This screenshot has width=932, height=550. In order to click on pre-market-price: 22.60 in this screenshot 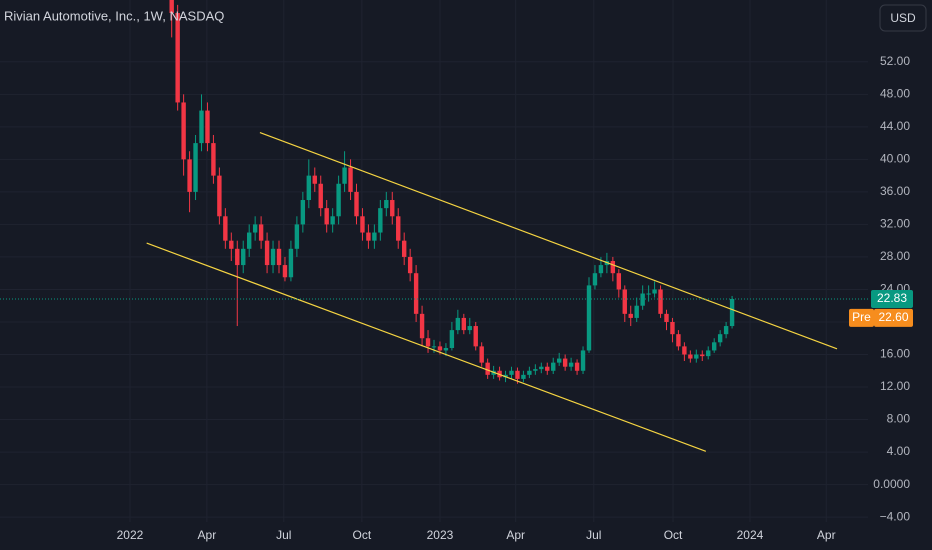, I will do `click(893, 317)`.